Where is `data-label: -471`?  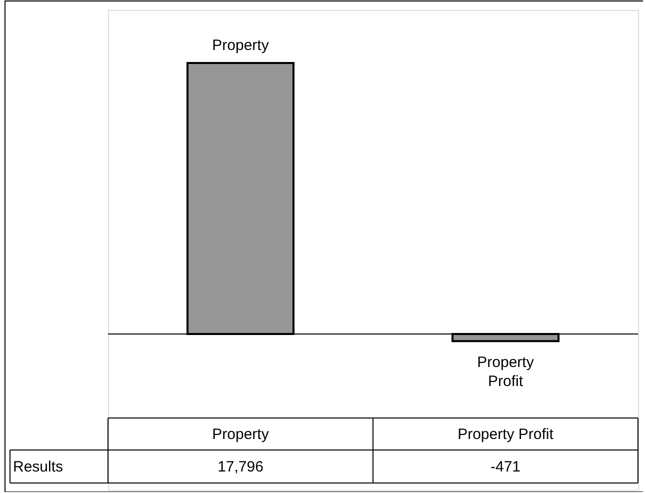
data-label: -471 is located at coordinates (505, 467).